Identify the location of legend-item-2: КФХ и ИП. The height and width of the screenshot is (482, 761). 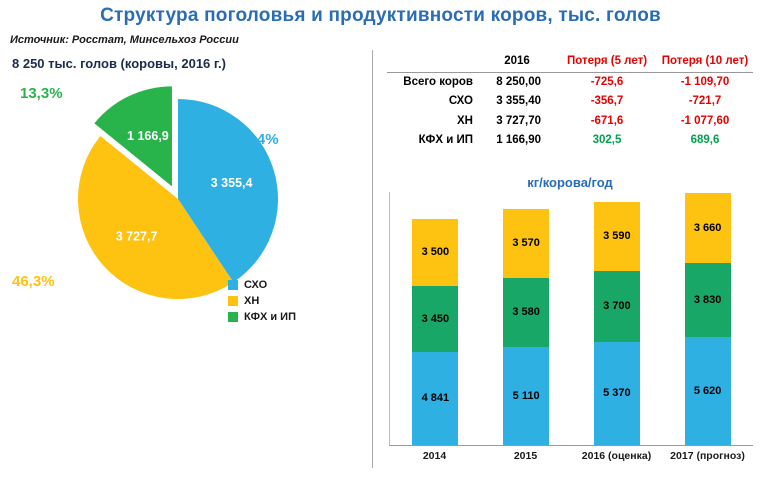
(262, 317).